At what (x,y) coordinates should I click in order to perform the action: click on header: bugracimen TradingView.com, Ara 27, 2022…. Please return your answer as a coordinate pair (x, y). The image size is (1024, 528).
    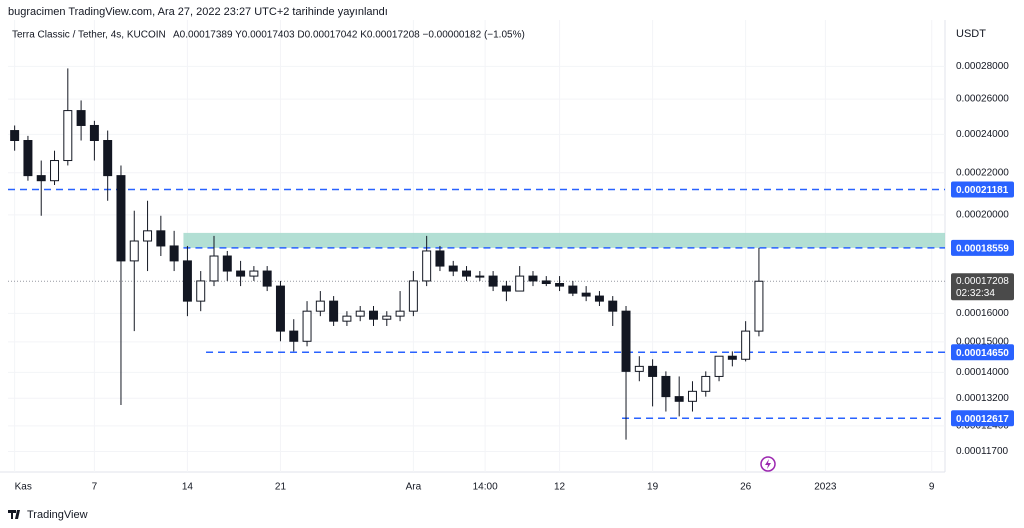
    Looking at the image, I should click on (198, 12).